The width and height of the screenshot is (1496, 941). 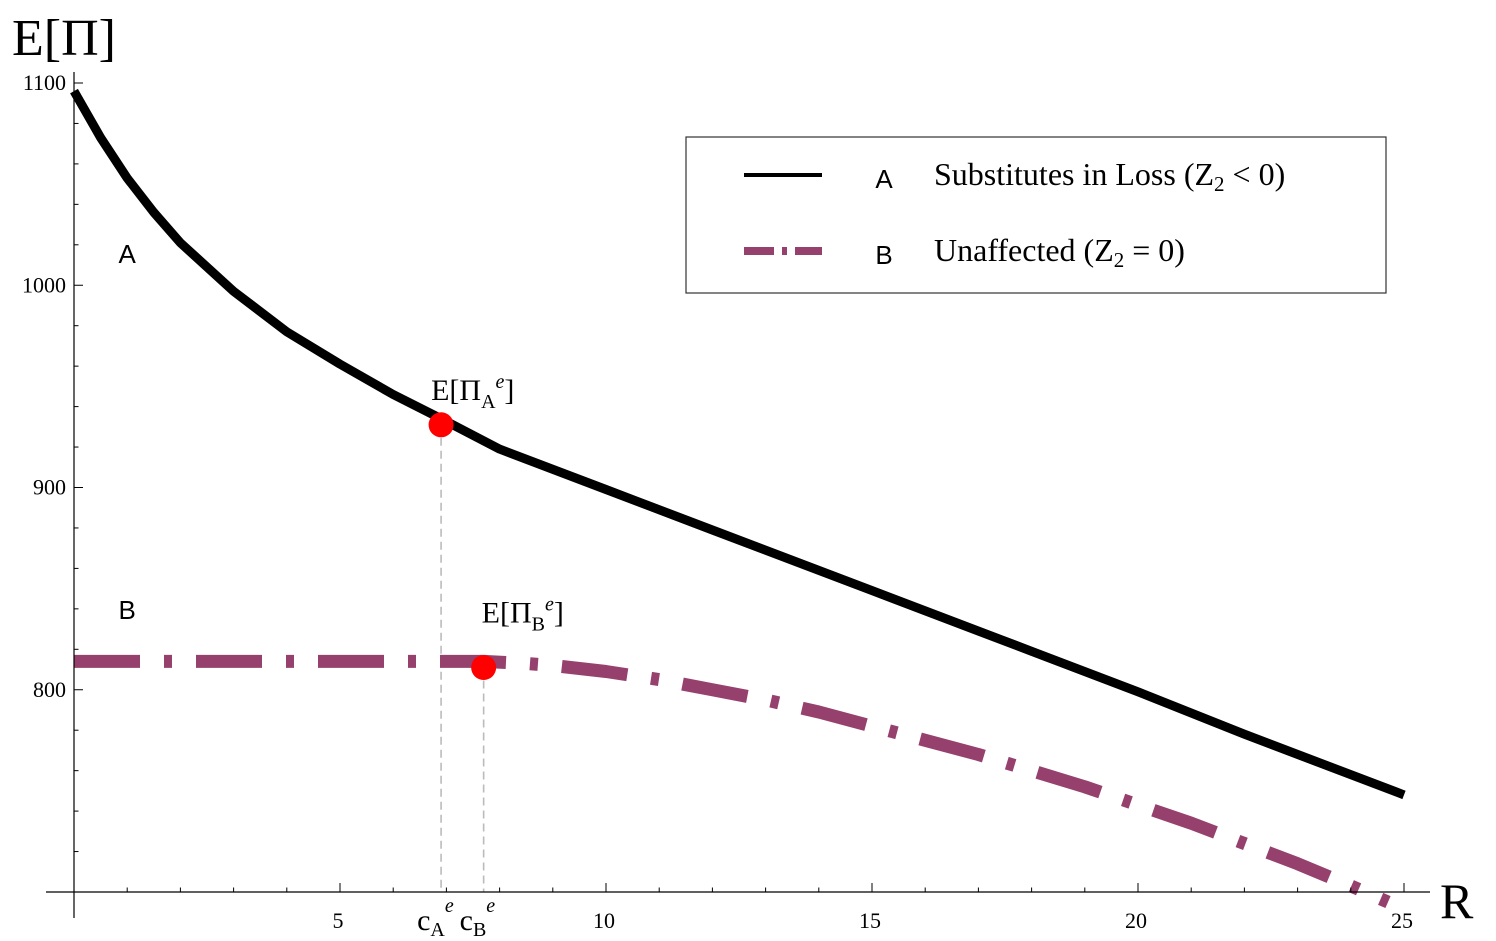 I want to click on A-equilibrium-point, so click(x=441, y=425).